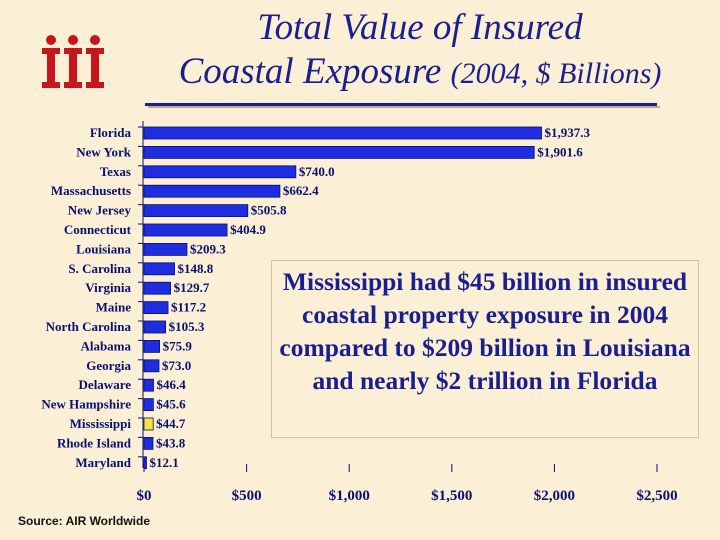 The height and width of the screenshot is (540, 720). What do you see at coordinates (89, 326) in the screenshot?
I see `category-label: North Carolina` at bounding box center [89, 326].